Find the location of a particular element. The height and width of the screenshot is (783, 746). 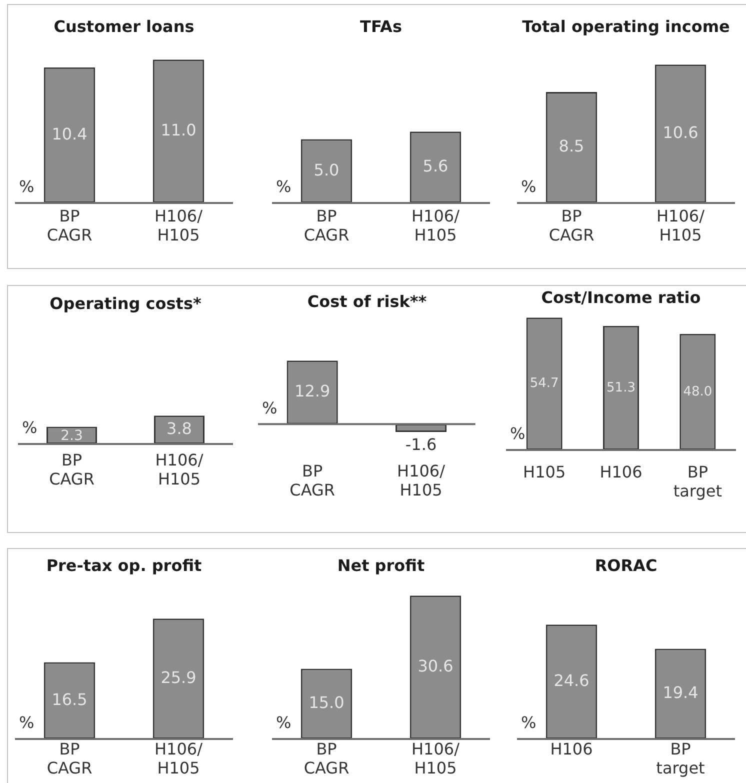

data-label: 24.6 is located at coordinates (572, 680).